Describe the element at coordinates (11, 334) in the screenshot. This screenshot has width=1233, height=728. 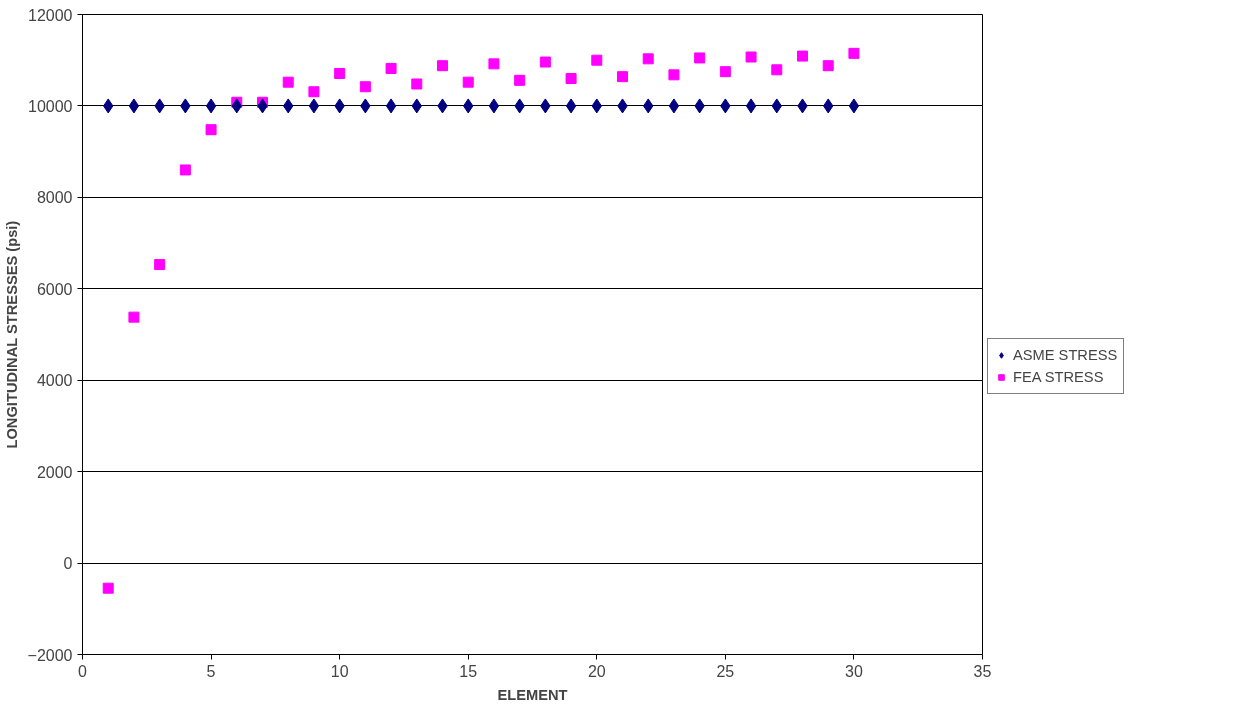
I see `y-axis-title: LONGITUDINAL STRESSES (psi)` at that location.